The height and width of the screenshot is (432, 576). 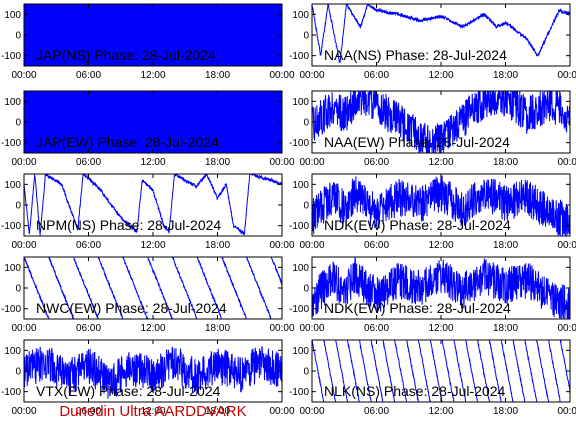 I want to click on panel-title: JAP(EW) Phase: 28-Jul-2024, so click(x=127, y=142).